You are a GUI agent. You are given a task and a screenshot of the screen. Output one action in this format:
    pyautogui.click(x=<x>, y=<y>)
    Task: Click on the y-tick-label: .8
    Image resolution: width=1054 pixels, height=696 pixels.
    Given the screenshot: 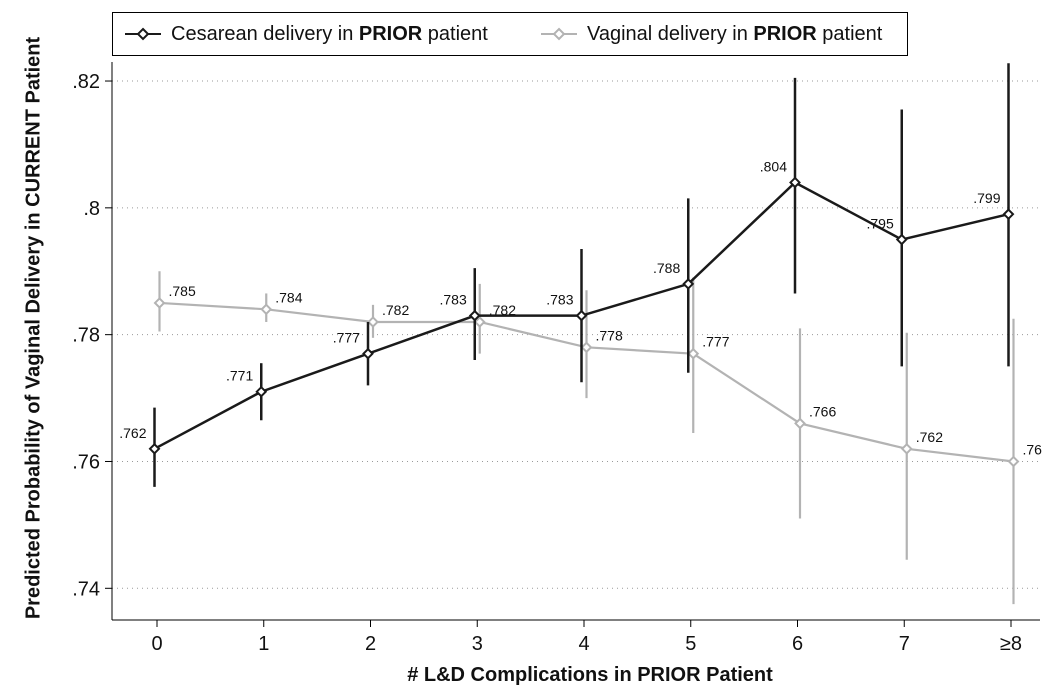 What is the action you would take?
    pyautogui.click(x=91, y=209)
    